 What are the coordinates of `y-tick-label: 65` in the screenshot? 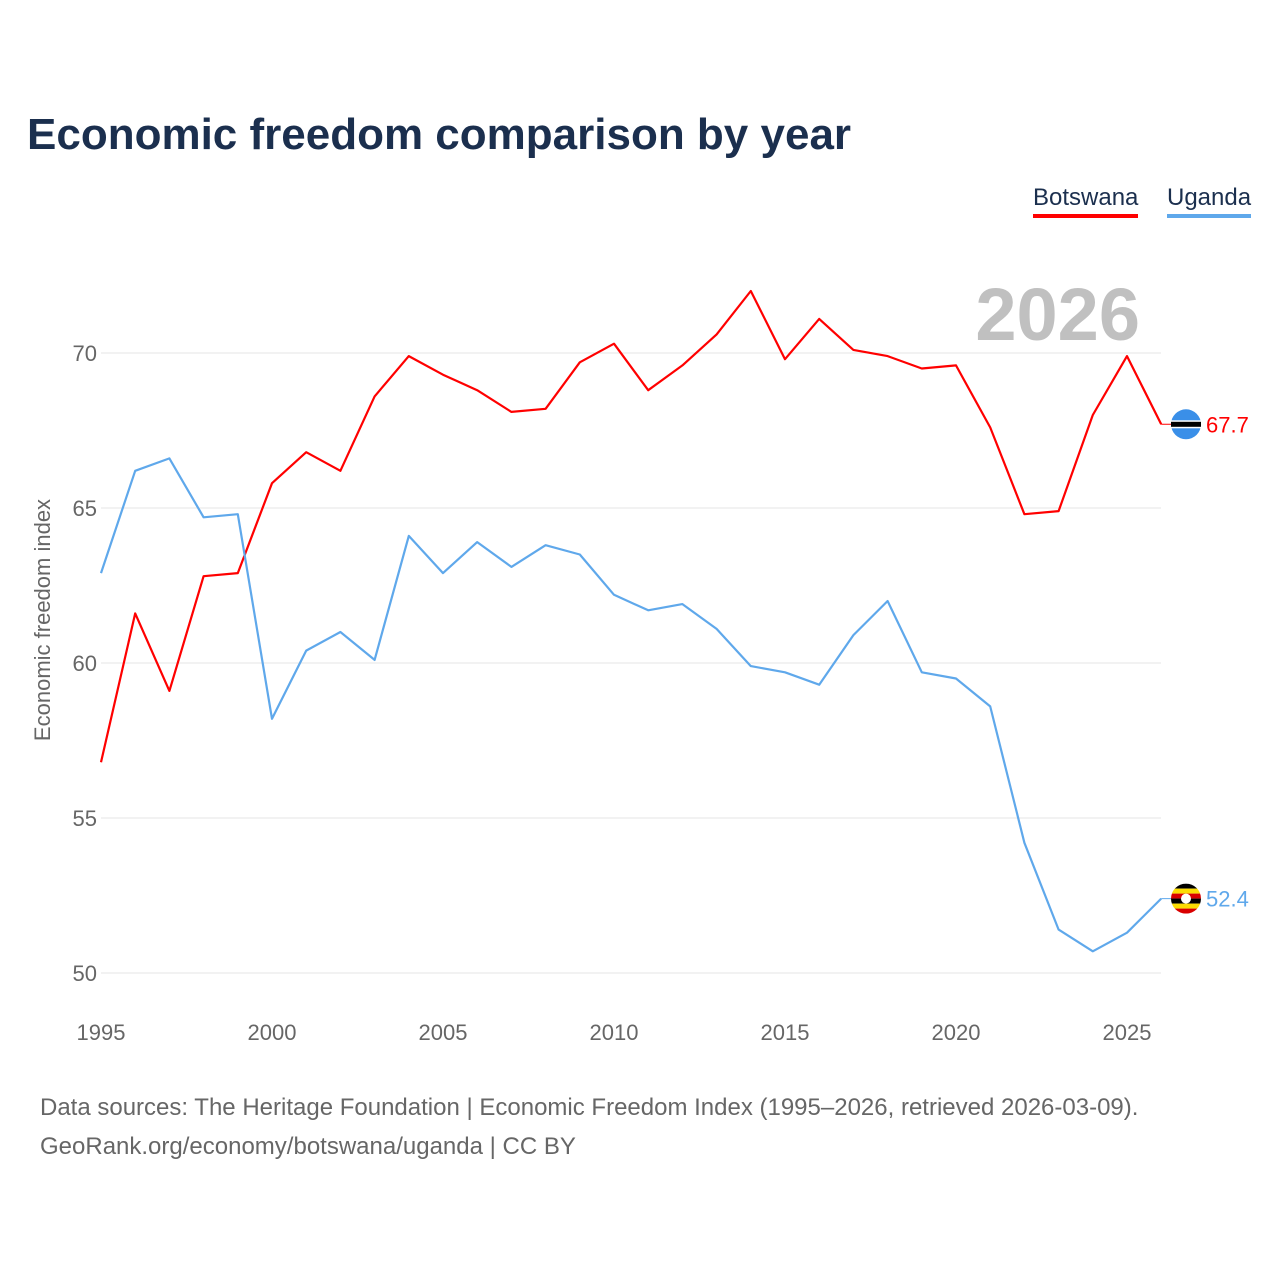 It's located at (85, 508).